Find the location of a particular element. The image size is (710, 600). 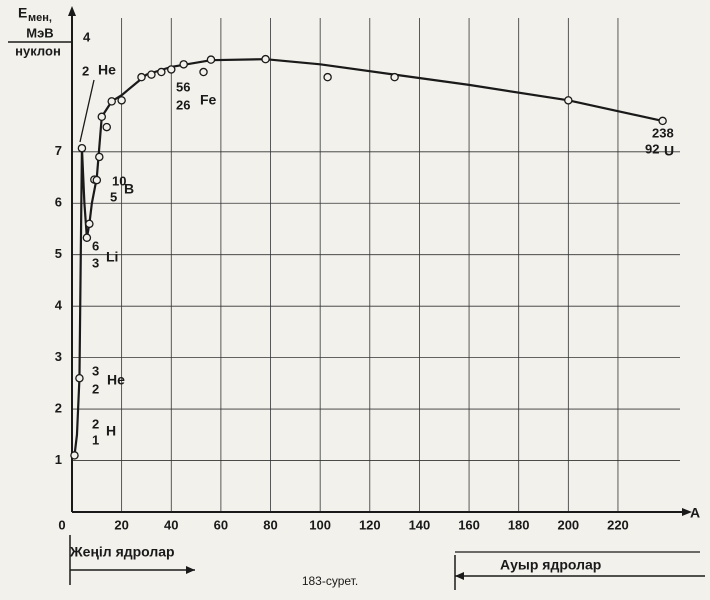

y-tick-label: 3 is located at coordinates (58, 356).